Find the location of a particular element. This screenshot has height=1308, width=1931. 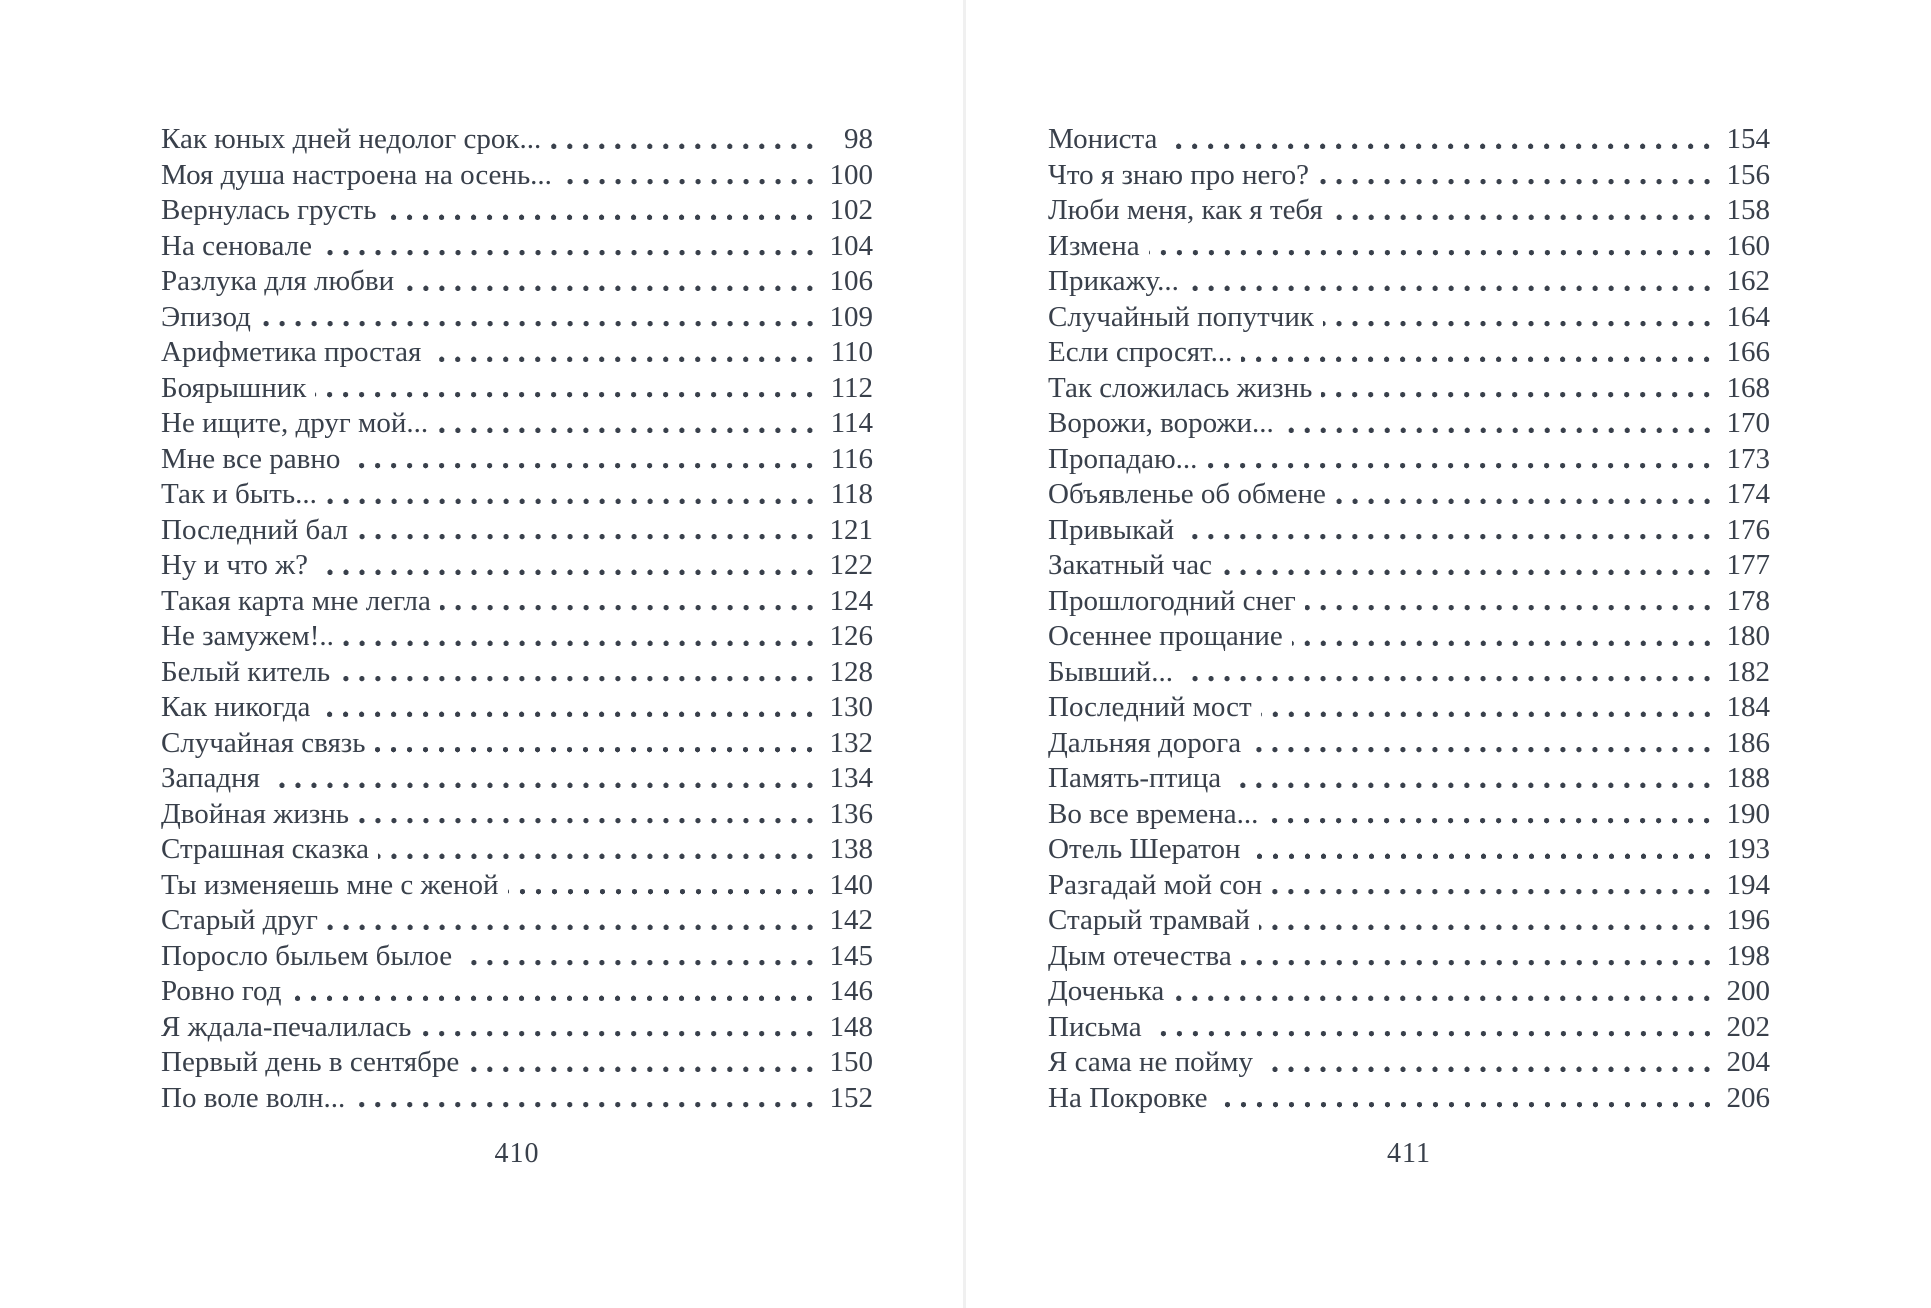

toc-entry: Бывший... 182 is located at coordinates (1409, 672).